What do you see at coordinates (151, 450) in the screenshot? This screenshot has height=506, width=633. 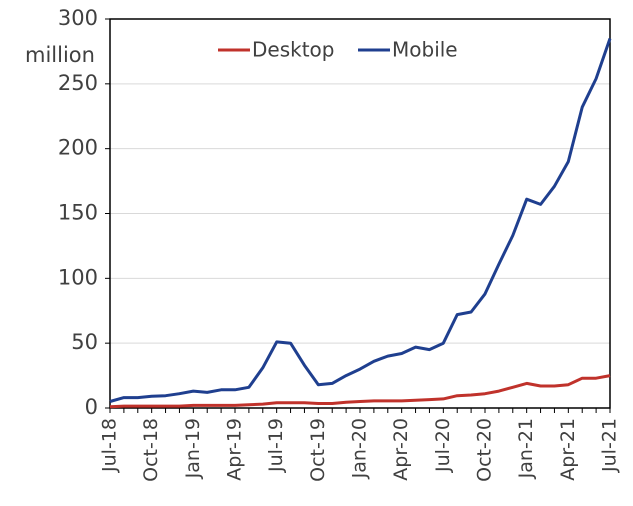 I see `x-tick-label: Oct-18` at bounding box center [151, 450].